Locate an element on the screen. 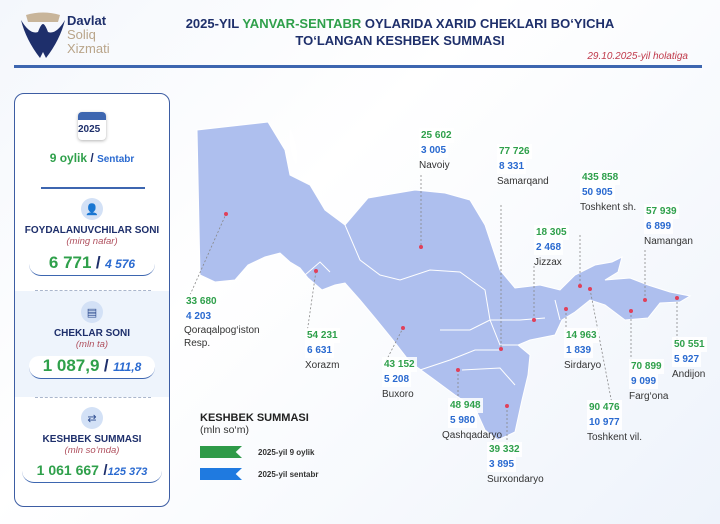 This screenshot has height=524, width=720. value-9m: 1 087,9 is located at coordinates (71, 365).